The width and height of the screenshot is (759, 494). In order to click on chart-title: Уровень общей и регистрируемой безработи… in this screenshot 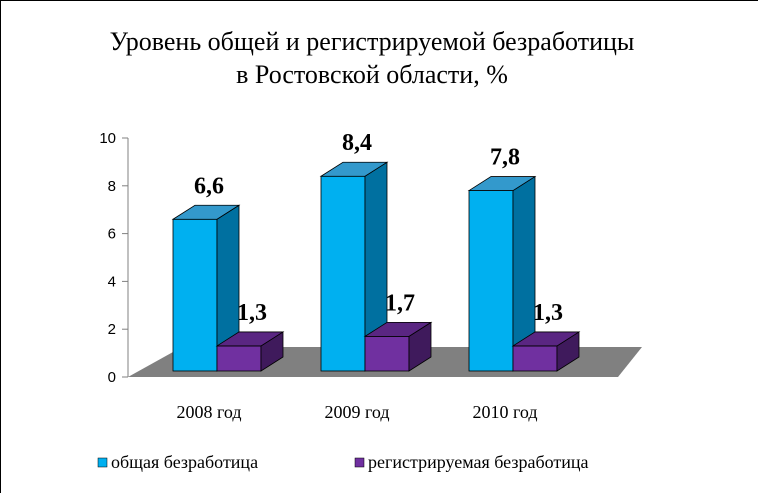, I will do `click(372, 58)`.